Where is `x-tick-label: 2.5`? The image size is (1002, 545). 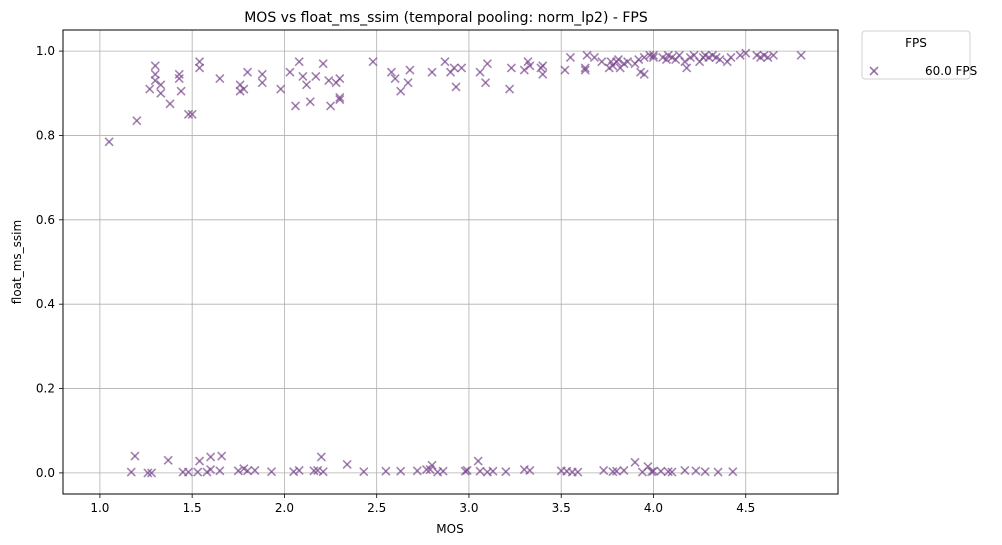 x-tick-label: 2.5 is located at coordinates (376, 508).